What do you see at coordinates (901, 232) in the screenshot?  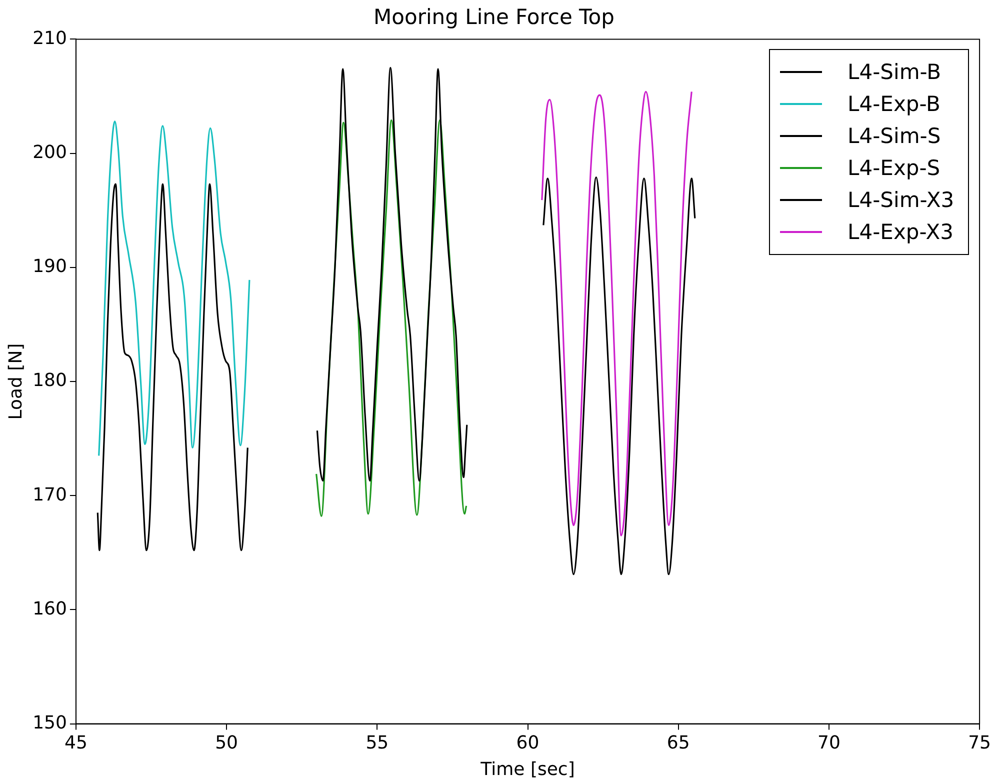 I see `legend-label: L4-Exp-X3` at bounding box center [901, 232].